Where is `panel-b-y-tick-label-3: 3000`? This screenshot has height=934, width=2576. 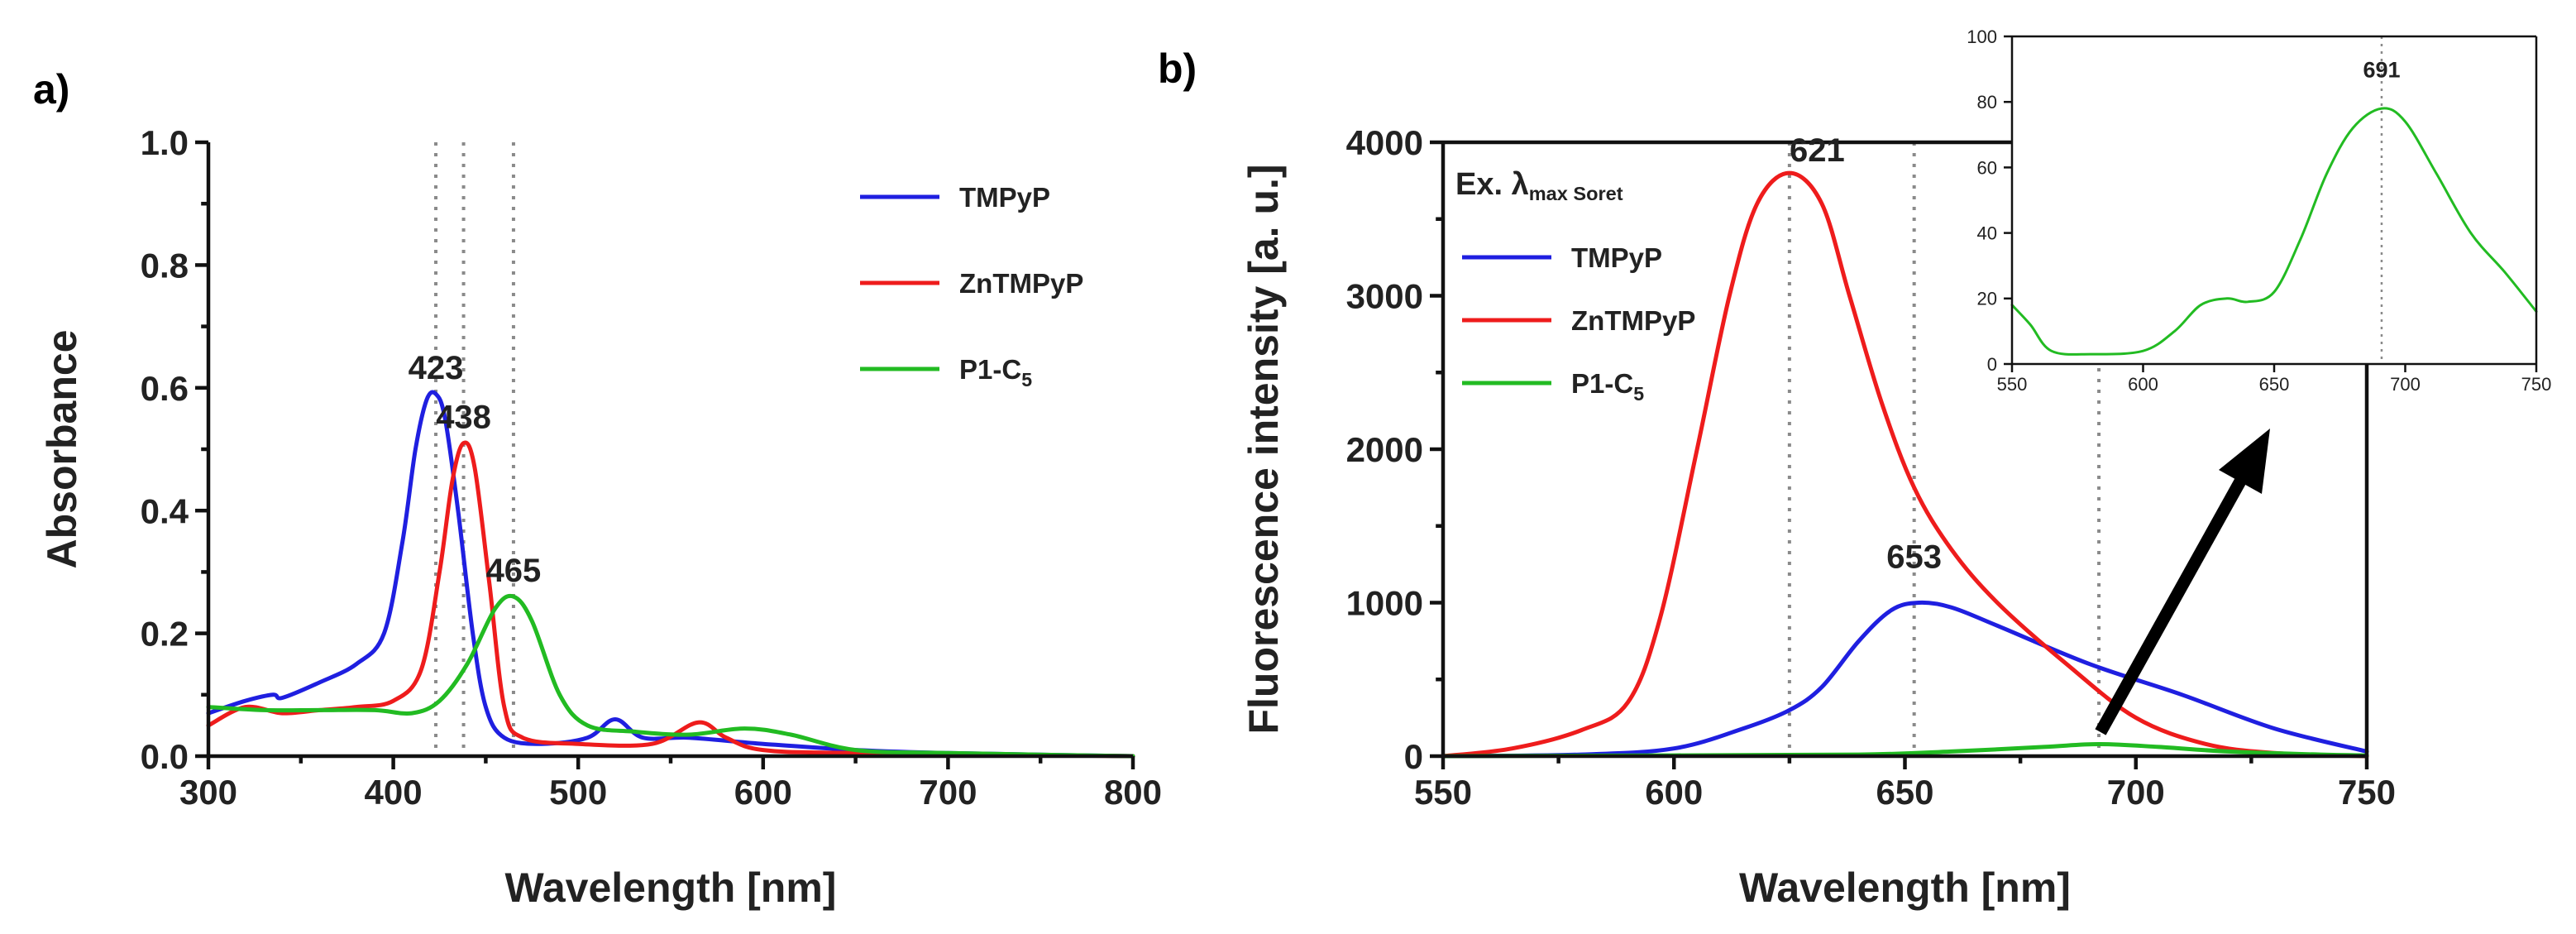
panel-b-y-tick-label-3: 3000 is located at coordinates (1384, 296).